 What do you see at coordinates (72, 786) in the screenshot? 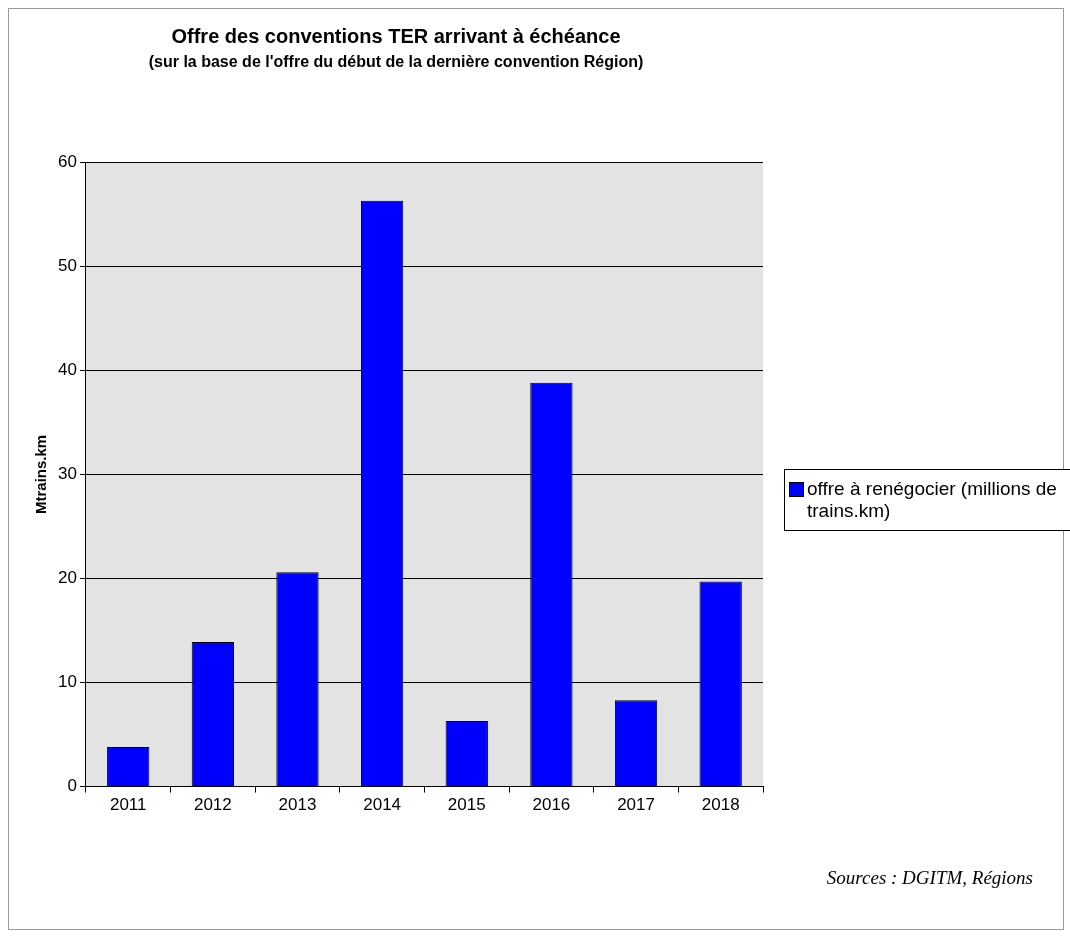
I see `y-tick-label: 0` at bounding box center [72, 786].